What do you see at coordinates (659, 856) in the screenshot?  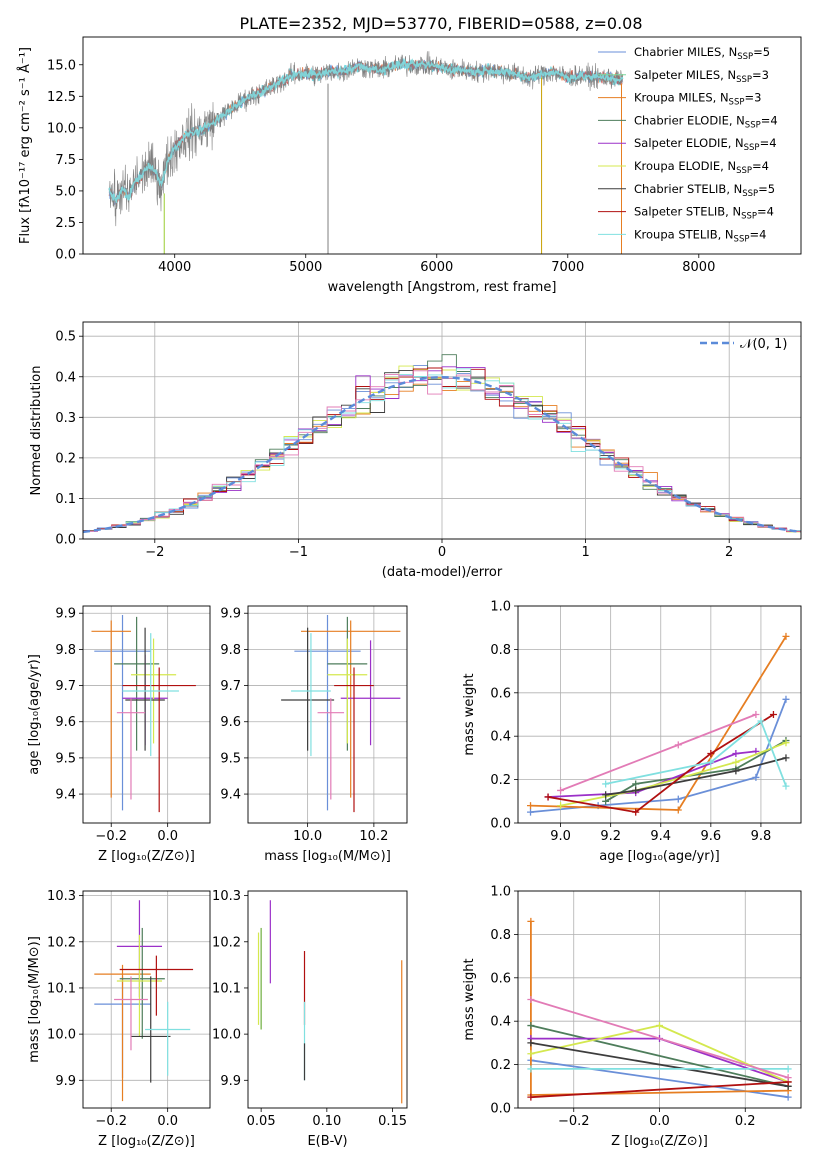 I see `x-axis-label: age [log₁₀(age/yr)]` at bounding box center [659, 856].